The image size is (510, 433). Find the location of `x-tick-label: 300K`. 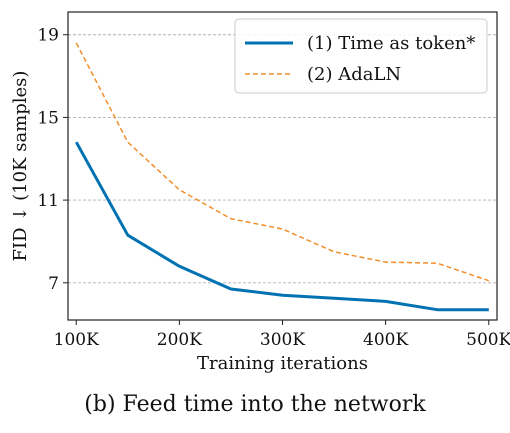

x-tick-label: 300K is located at coordinates (282, 340).